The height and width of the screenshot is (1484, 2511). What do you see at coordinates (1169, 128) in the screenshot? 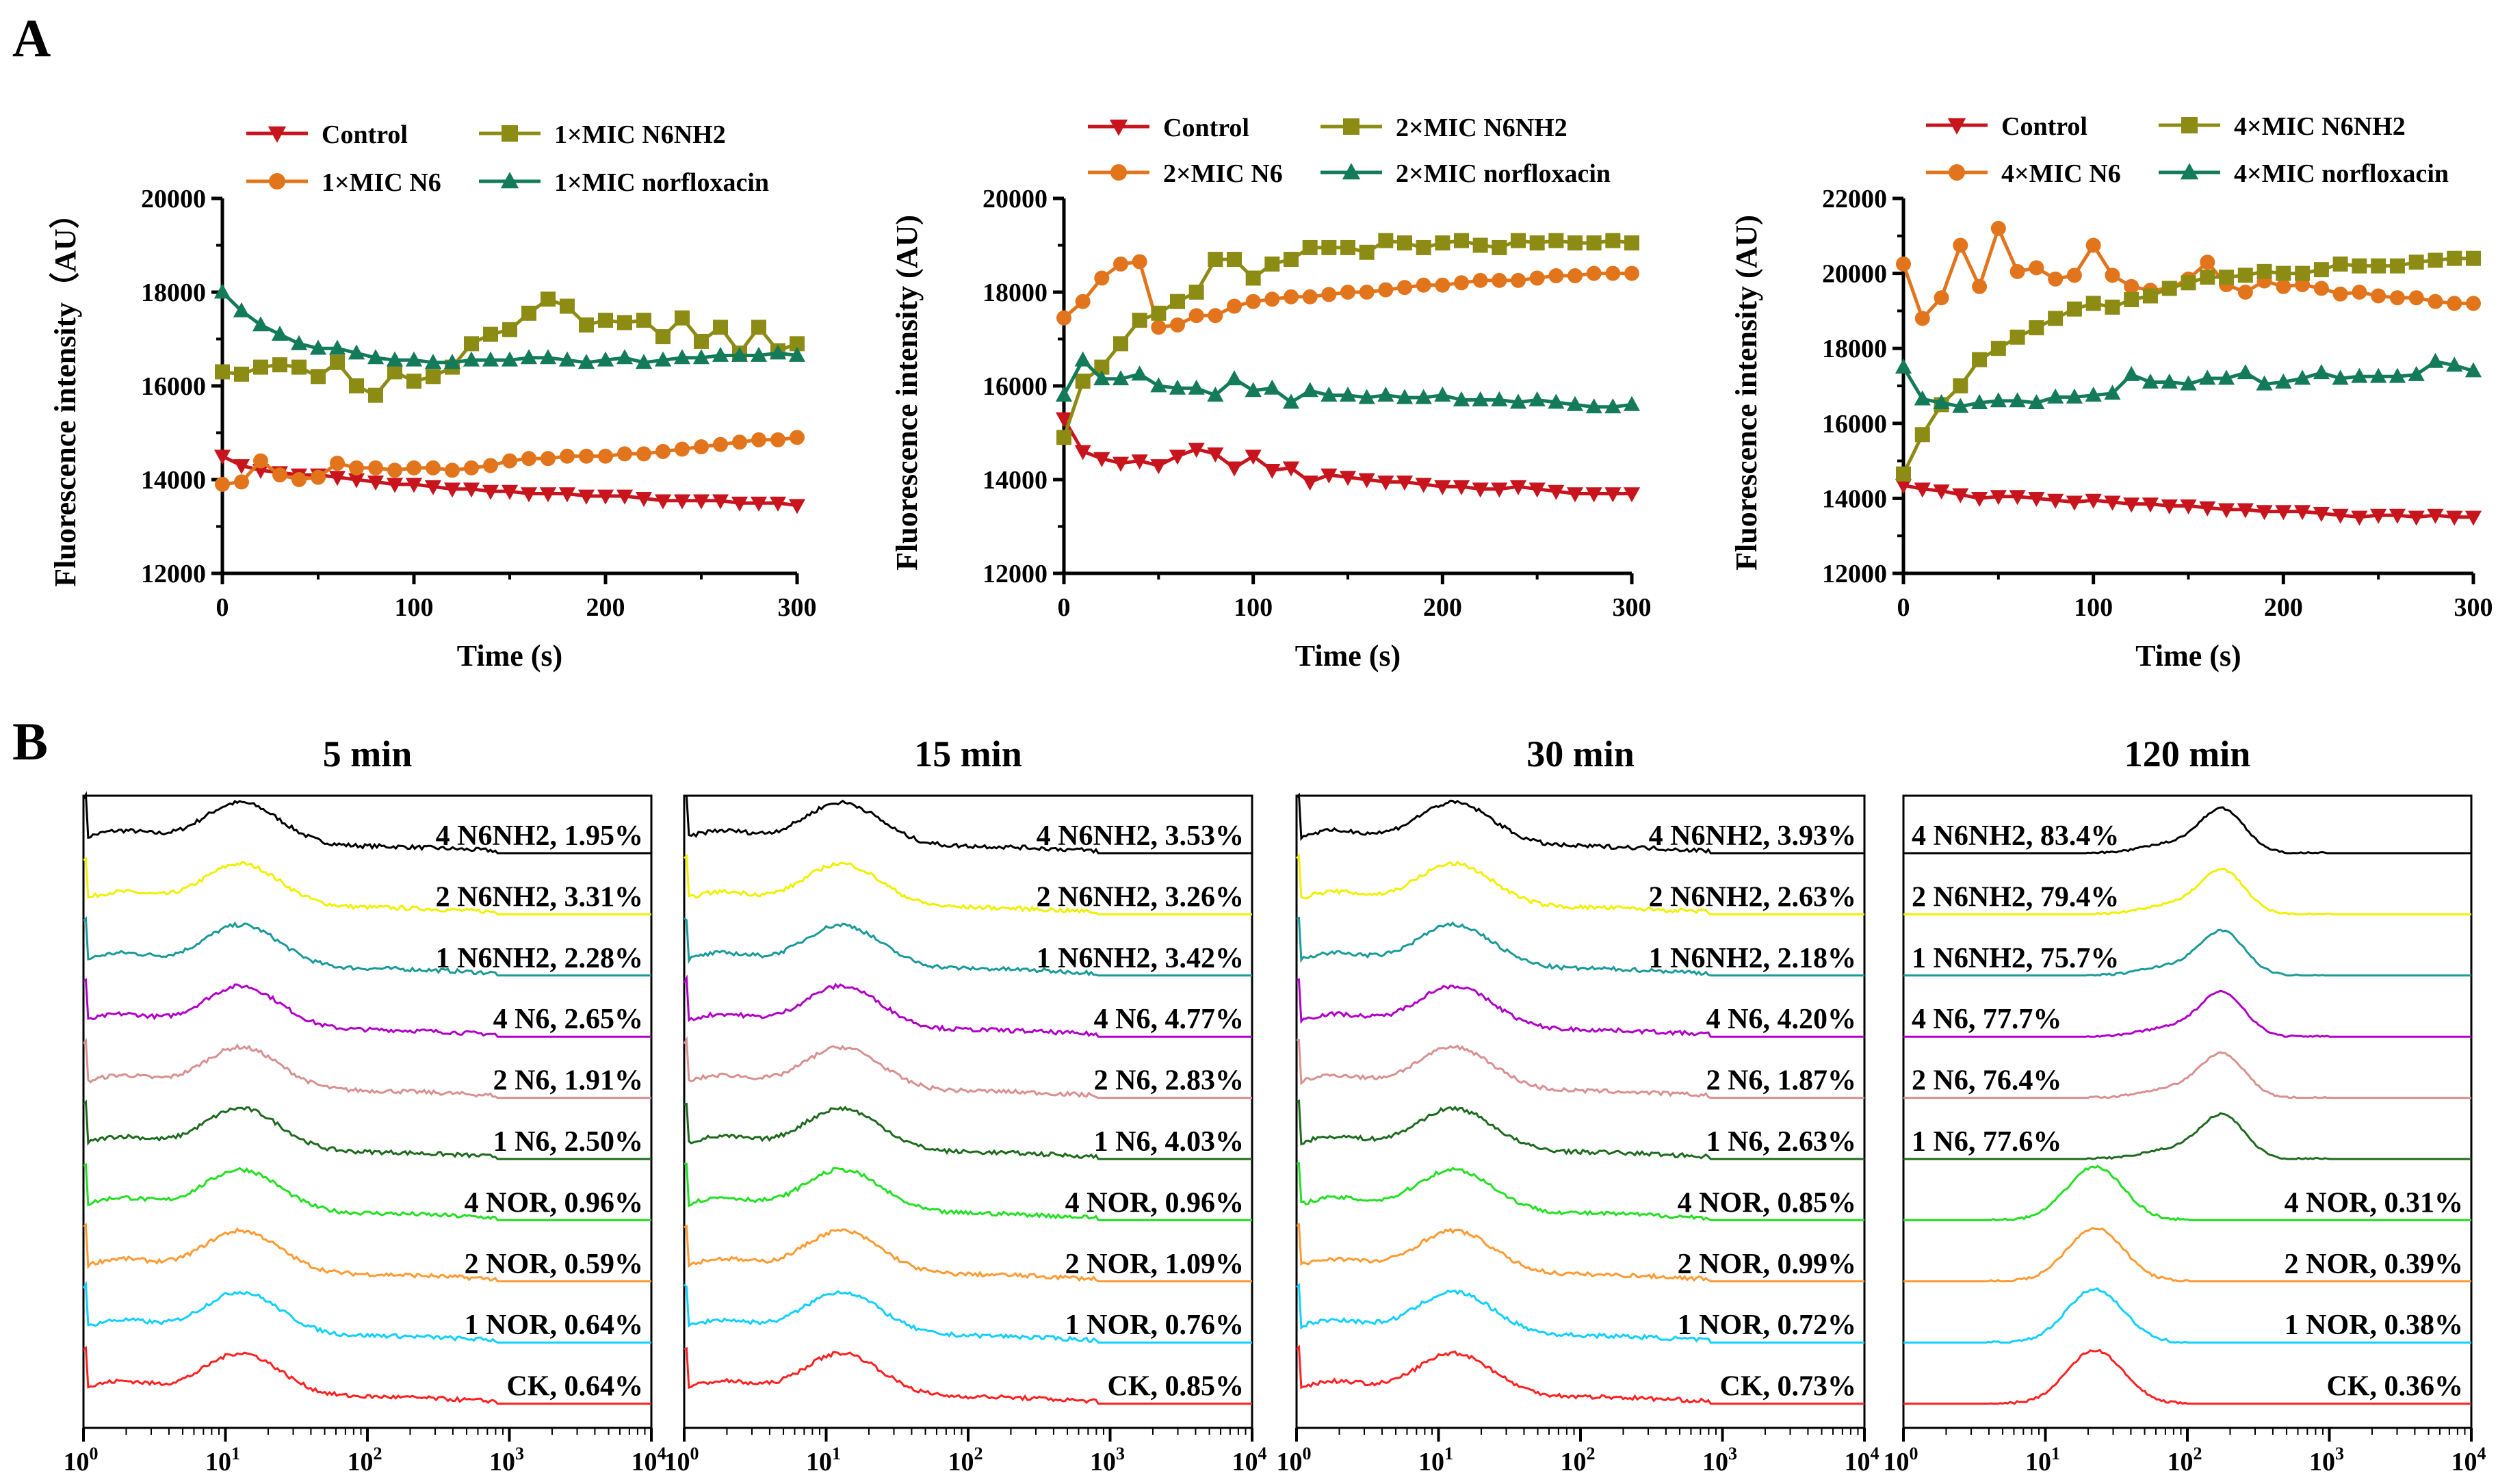
I see `legend-entry: Control` at bounding box center [1169, 128].